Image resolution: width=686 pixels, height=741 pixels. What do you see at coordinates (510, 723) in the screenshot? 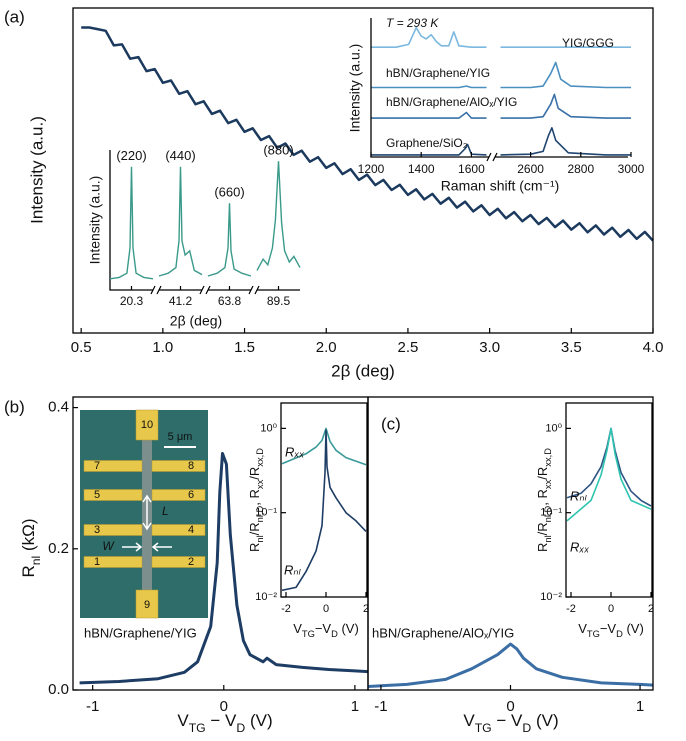
I see `x-axis-label: VTG − VD (V)` at bounding box center [510, 723].